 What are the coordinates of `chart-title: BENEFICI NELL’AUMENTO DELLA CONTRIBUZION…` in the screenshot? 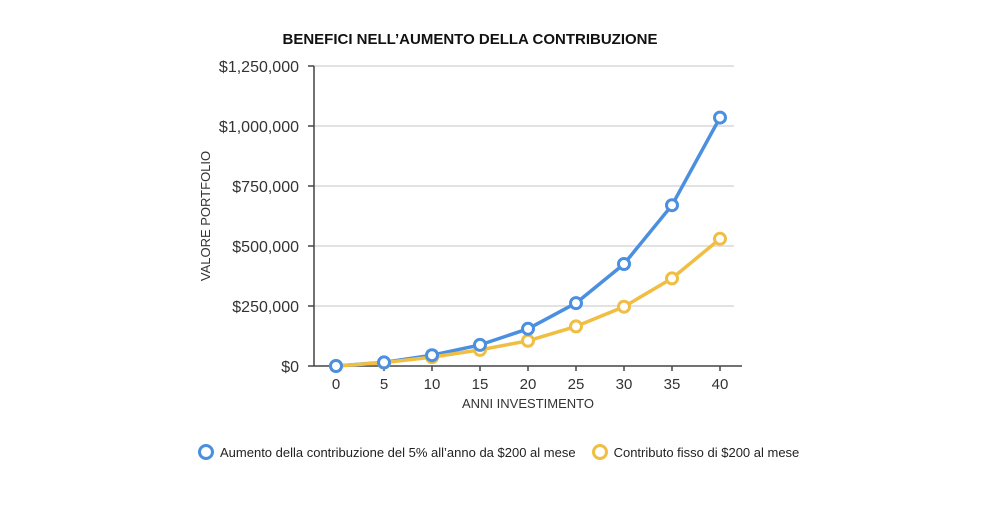 It's located at (470, 39).